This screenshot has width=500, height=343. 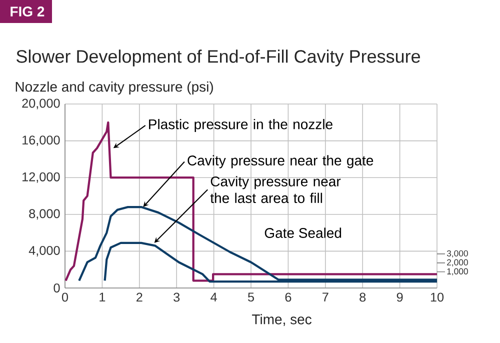 I want to click on y2-tick-label: 1,000, so click(x=457, y=272).